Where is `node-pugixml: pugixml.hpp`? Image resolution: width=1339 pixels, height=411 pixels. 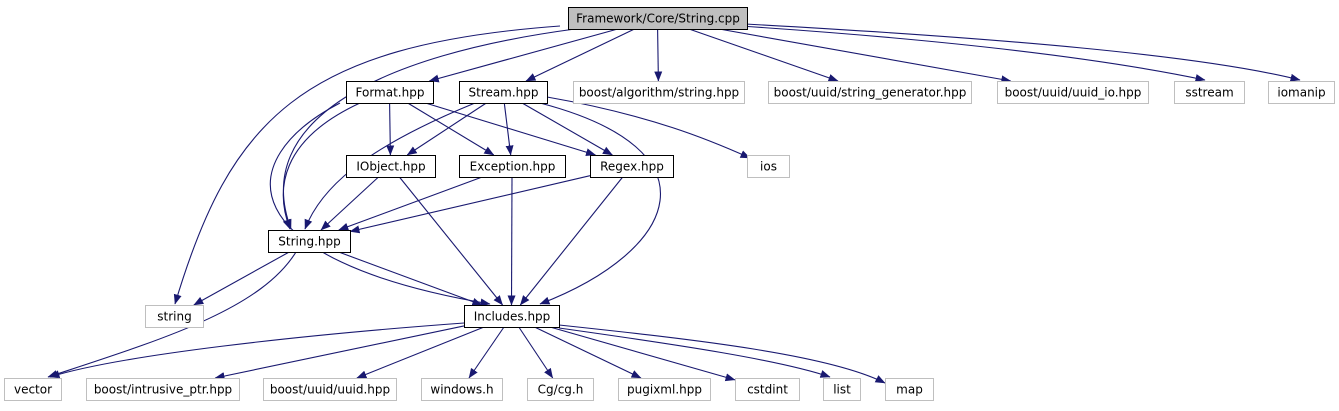 node-pugixml: pugixml.hpp is located at coordinates (664, 389).